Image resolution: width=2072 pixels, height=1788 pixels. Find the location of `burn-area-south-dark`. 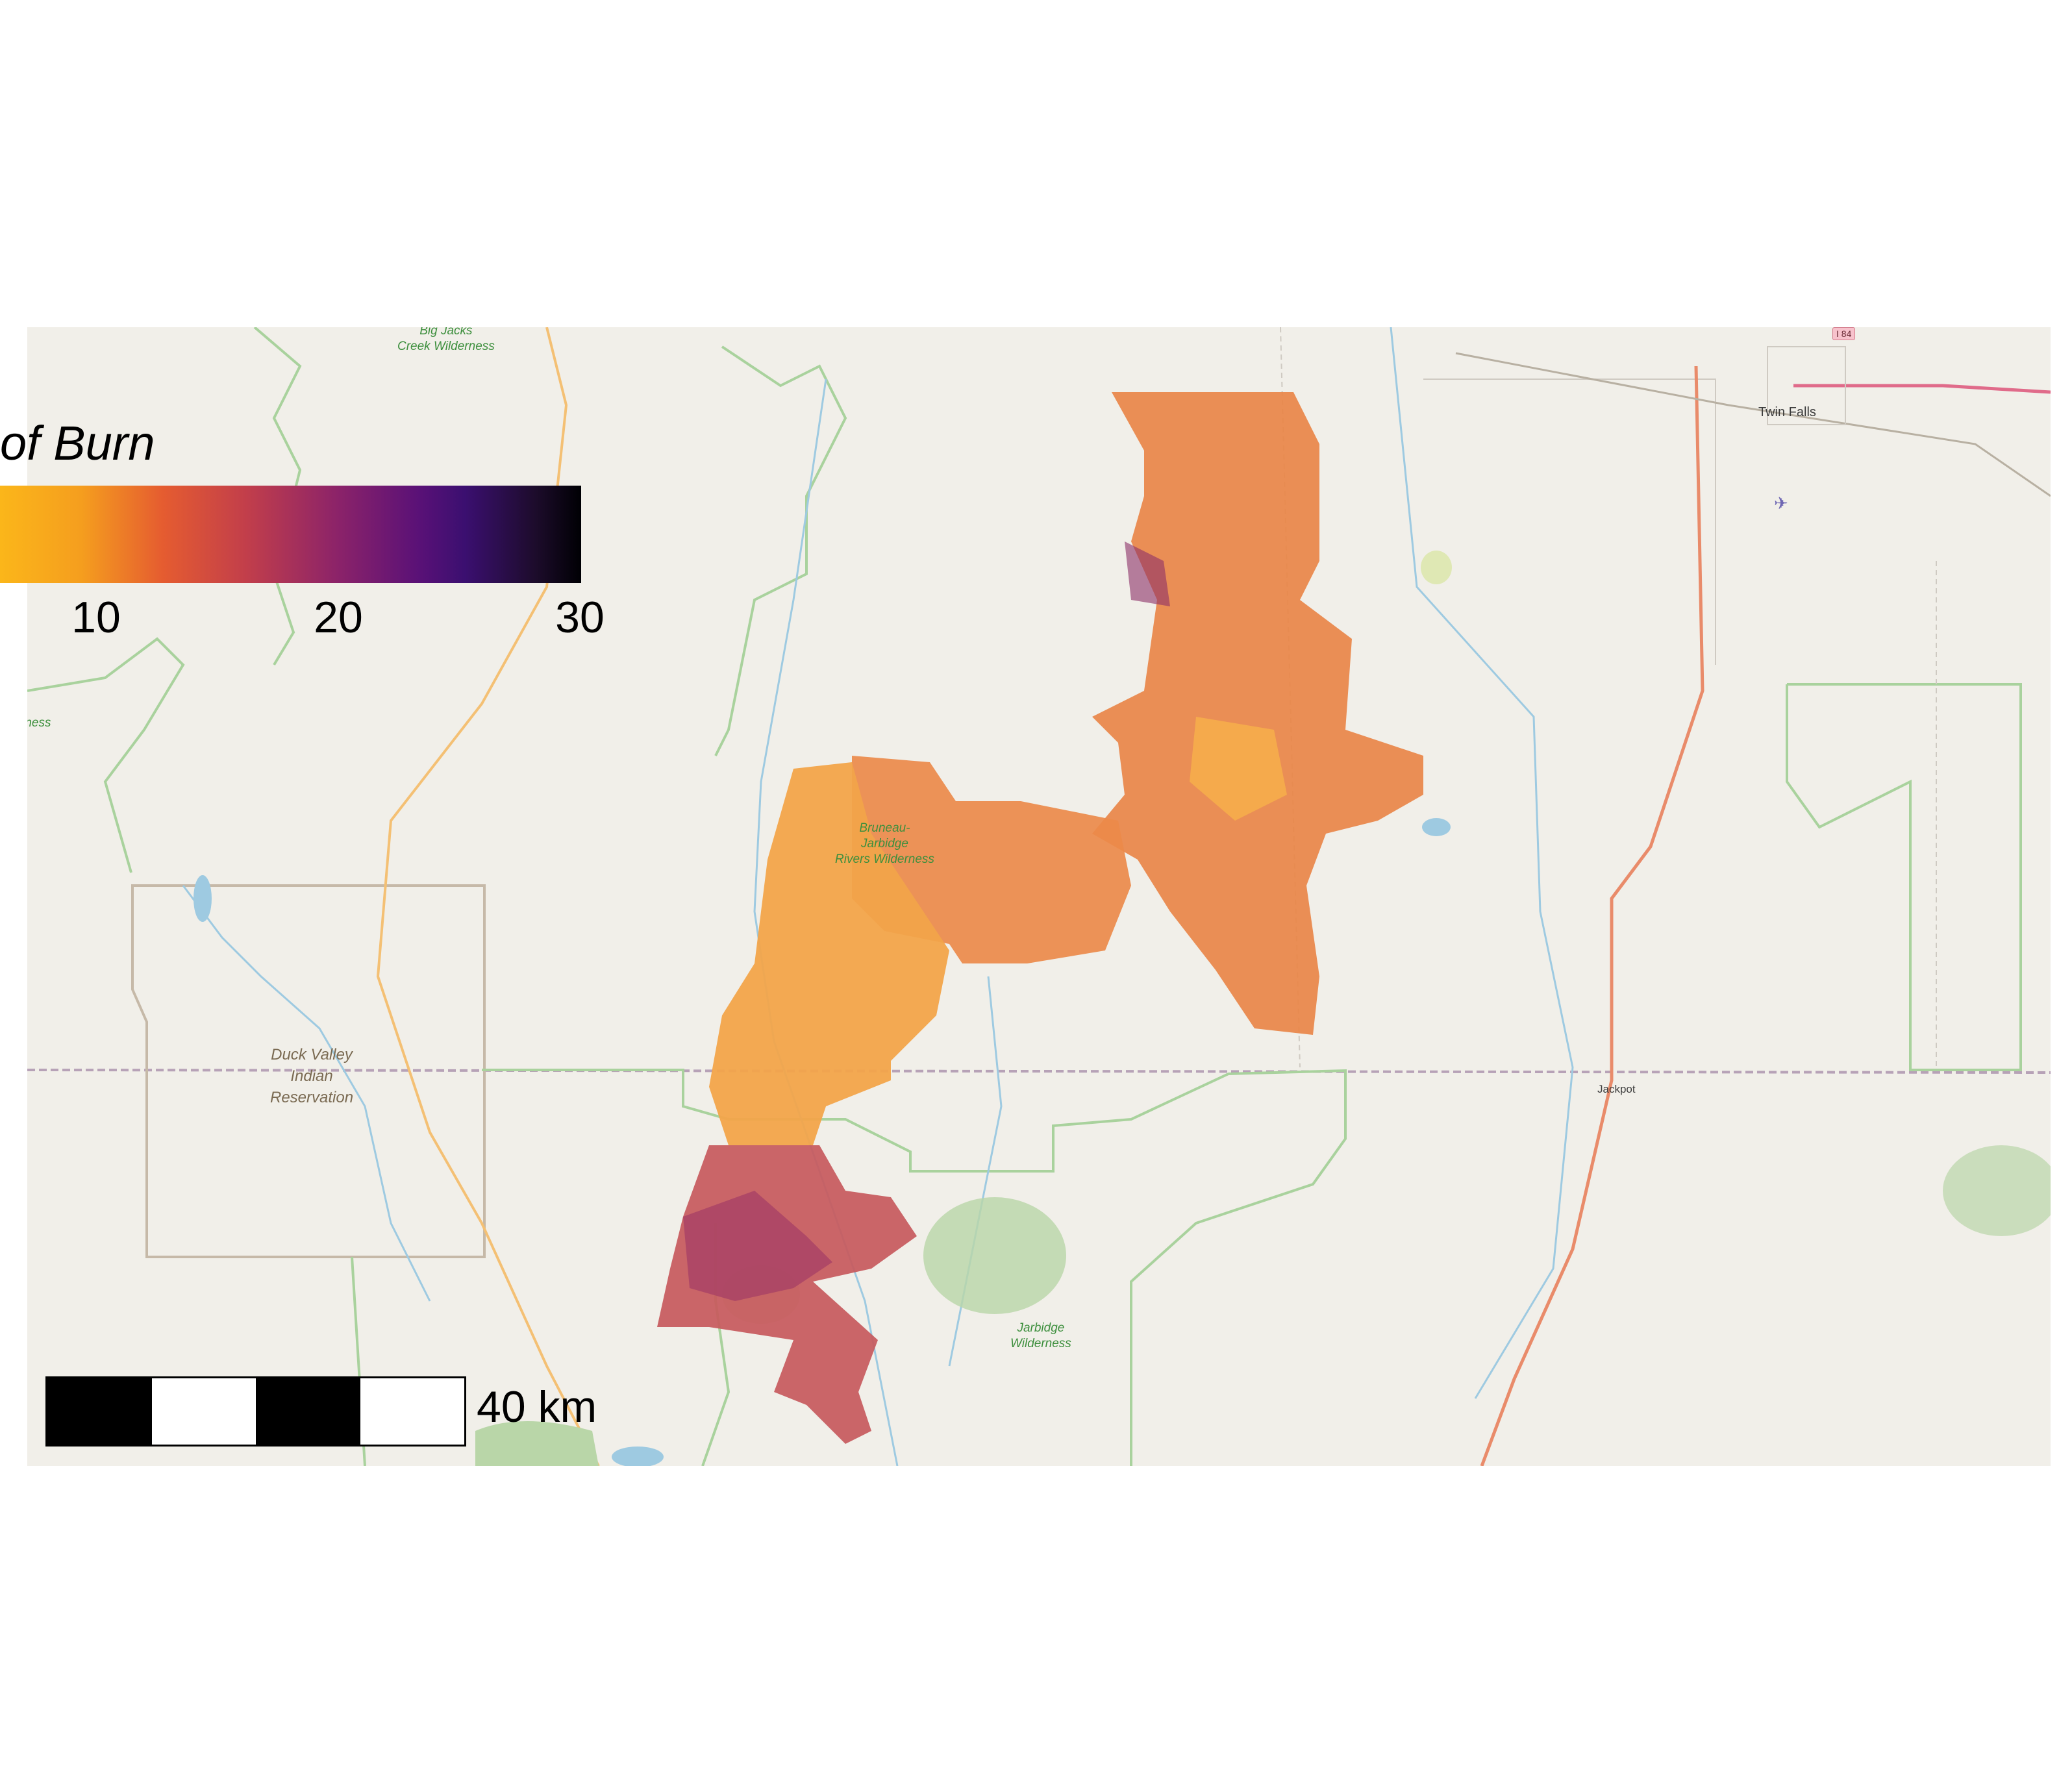

burn-area-south-dark is located at coordinates (757, 1246).